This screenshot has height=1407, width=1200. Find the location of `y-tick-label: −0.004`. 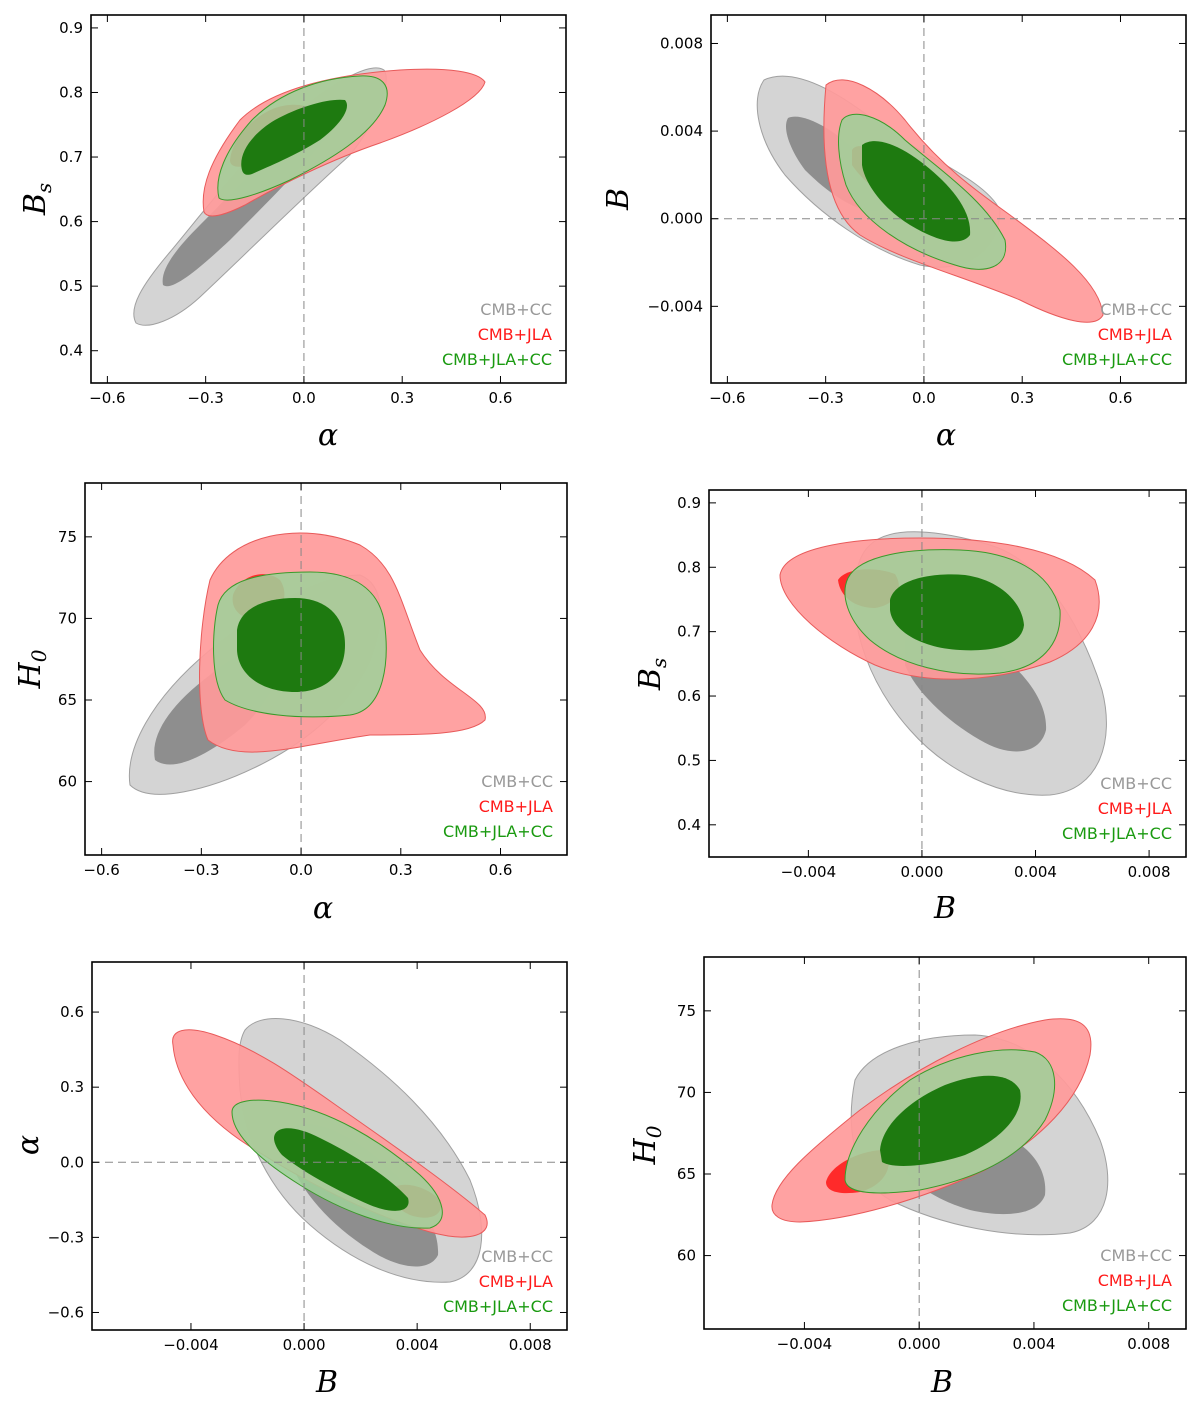

y-tick-label: −0.004 is located at coordinates (675, 306).